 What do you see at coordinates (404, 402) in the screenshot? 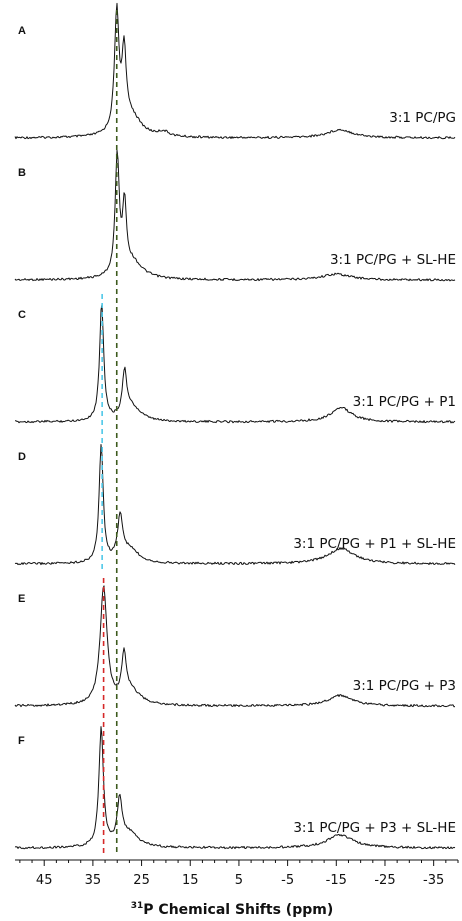
I see `sample-label-c: 3:1 PC/PG + P1` at bounding box center [404, 402].